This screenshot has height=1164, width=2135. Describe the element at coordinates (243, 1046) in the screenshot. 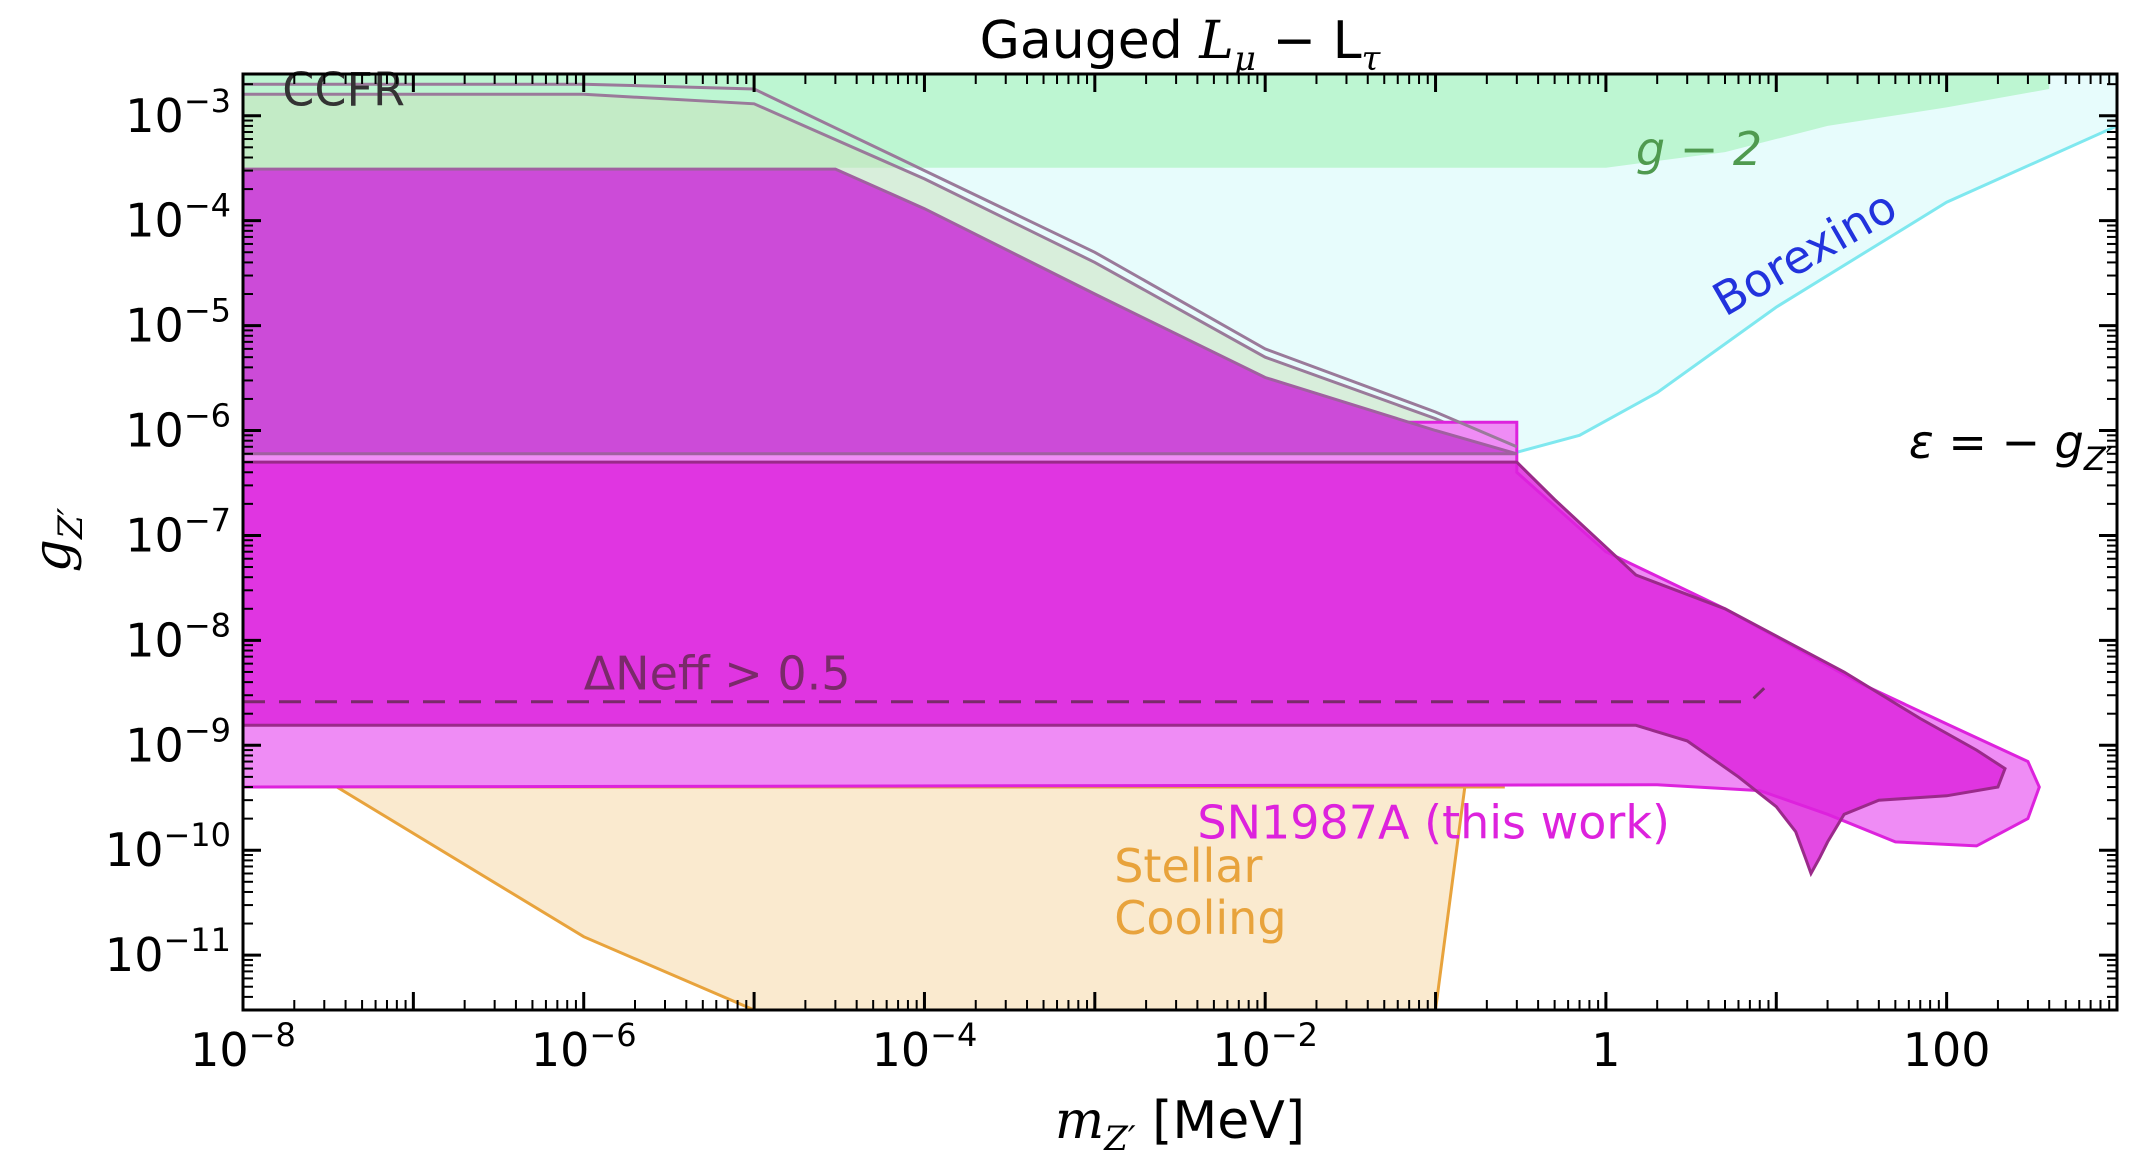

I see `x-tick-label: 10⁻⁸` at that location.